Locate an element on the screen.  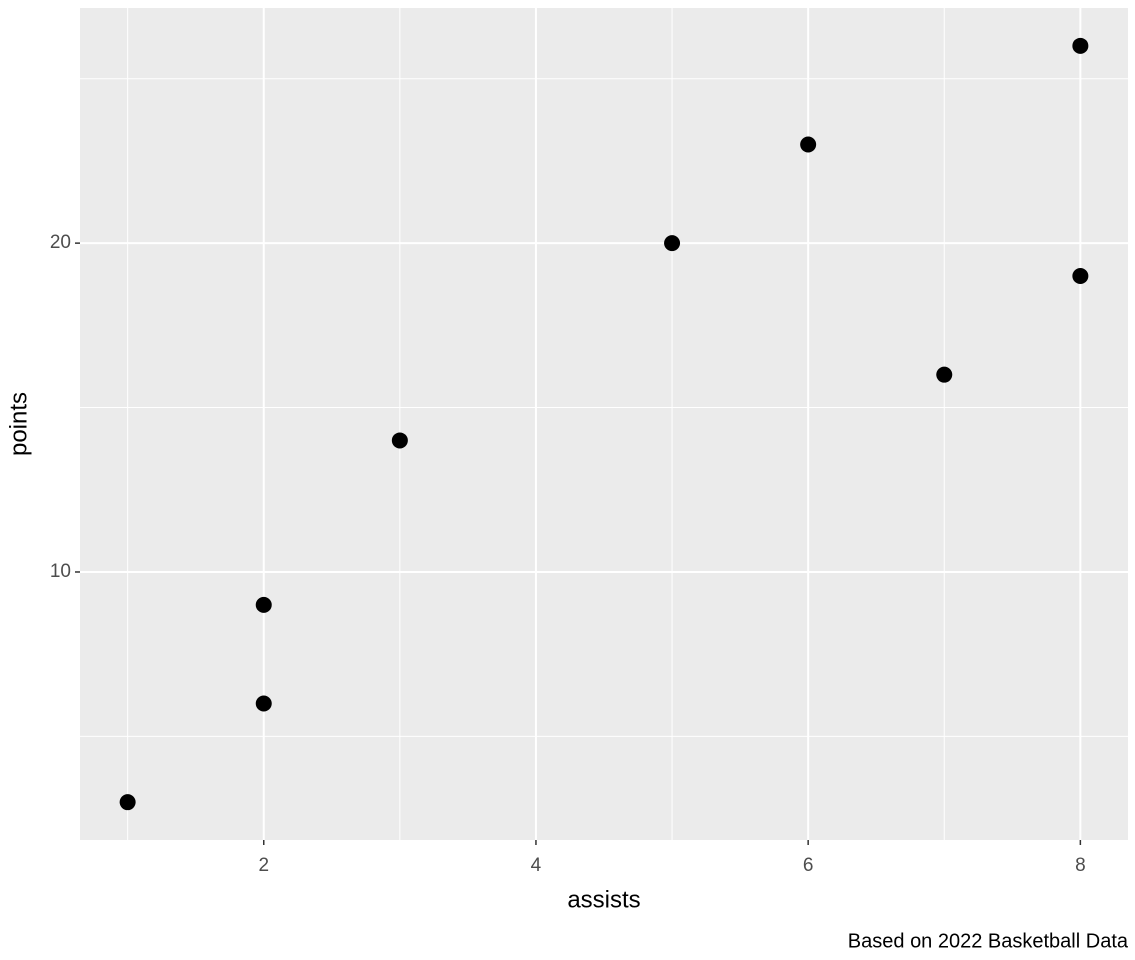
x-tick-label: 2 is located at coordinates (263, 865).